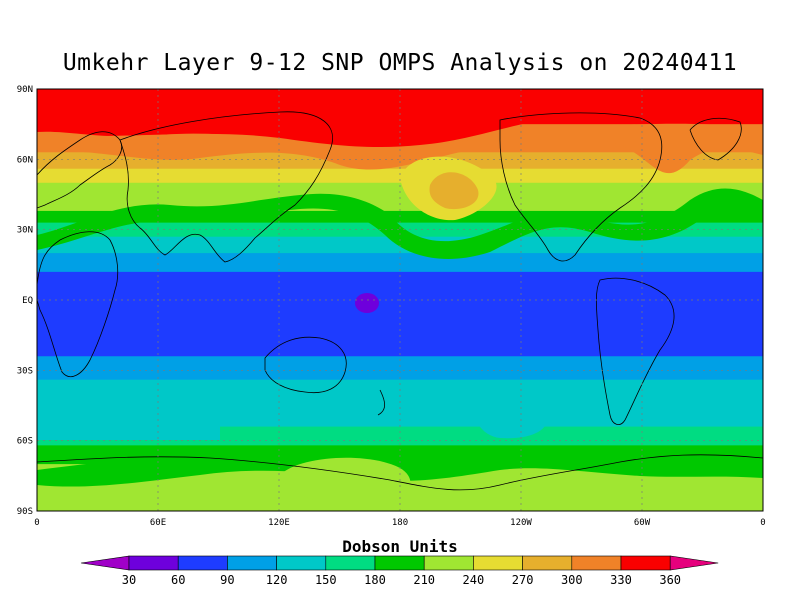 The image size is (800, 600). What do you see at coordinates (381, 402) in the screenshot?
I see `coast-new-zealand` at bounding box center [381, 402].